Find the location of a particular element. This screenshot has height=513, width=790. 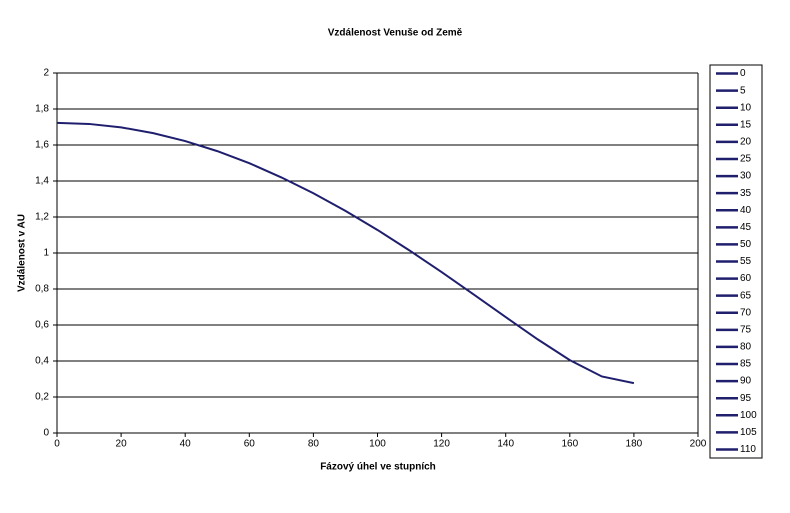

x-tick-label: 200 is located at coordinates (698, 444).